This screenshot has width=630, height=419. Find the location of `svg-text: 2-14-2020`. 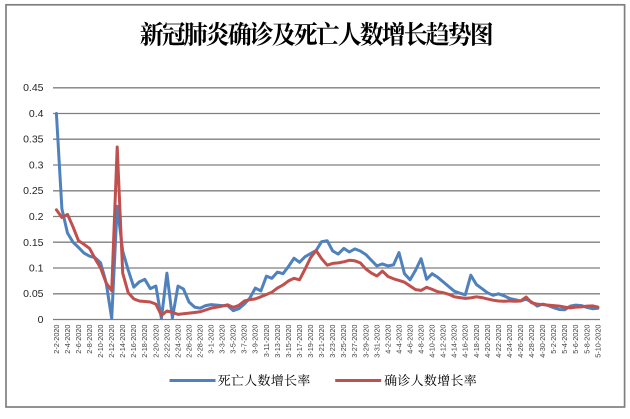

svg-text: 2-14-2020 is located at coordinates (122, 341).